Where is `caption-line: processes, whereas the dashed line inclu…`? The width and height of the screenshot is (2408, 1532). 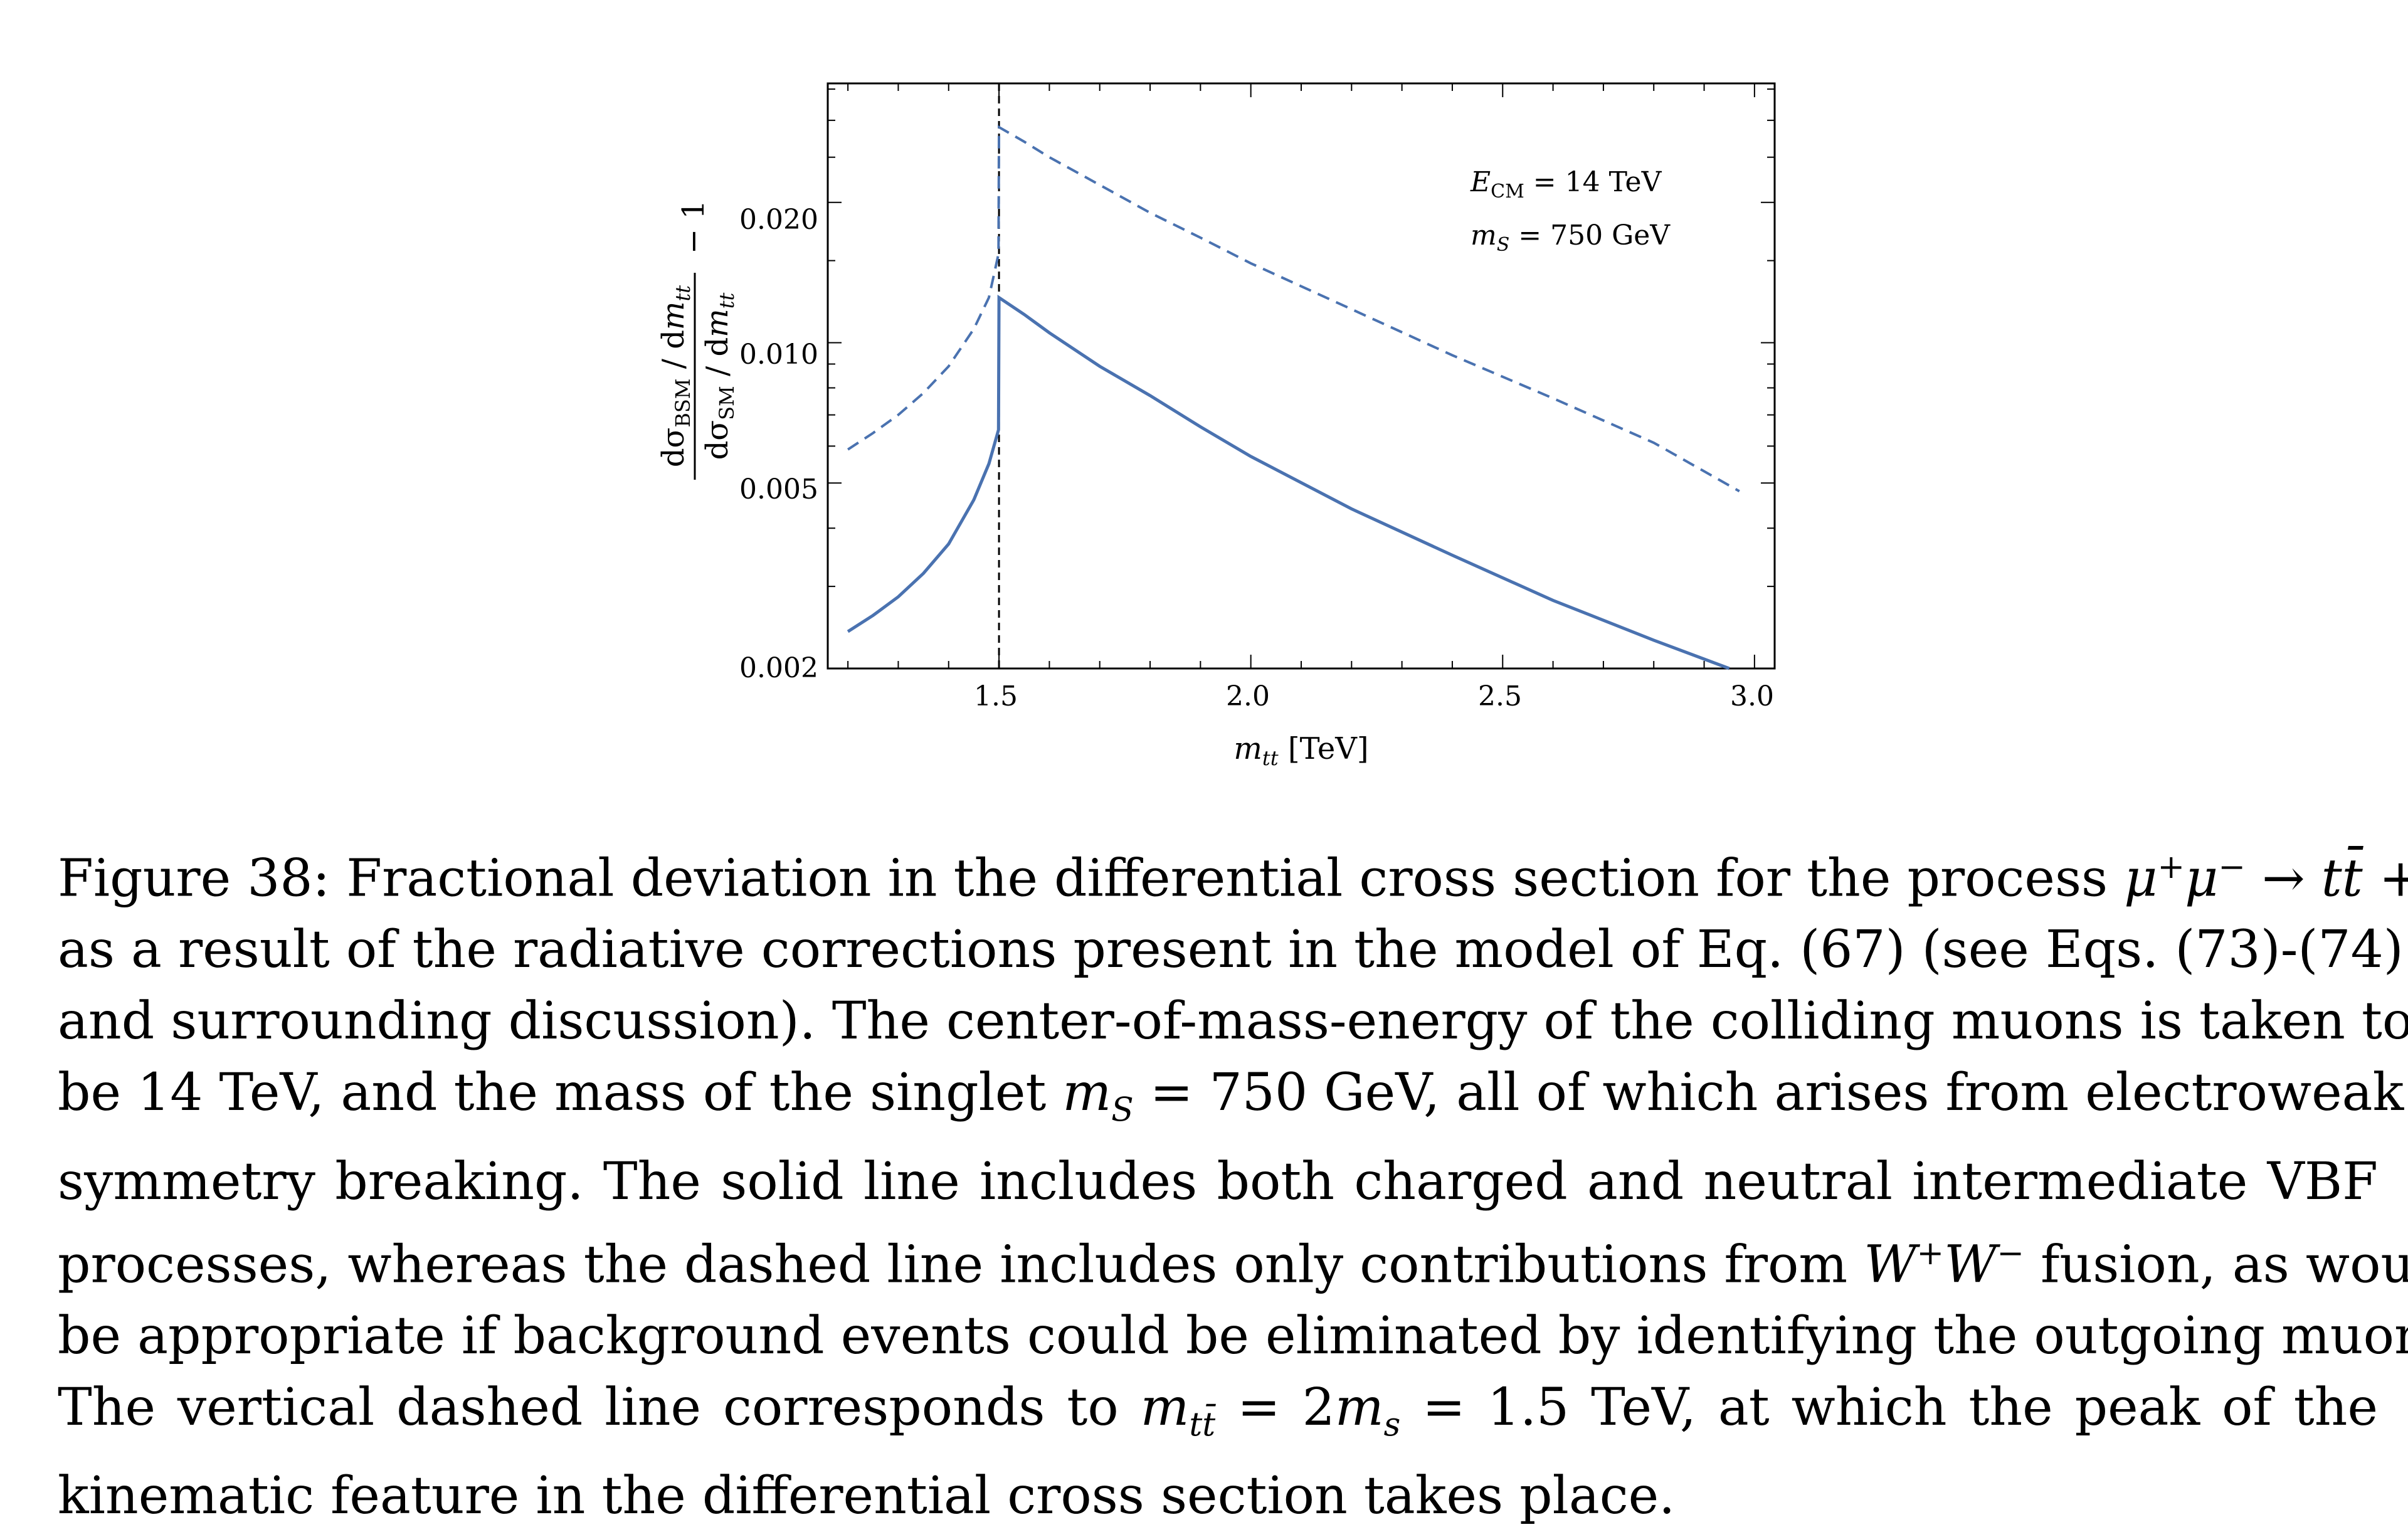
caption-line: processes, whereas the dashed line inclu… is located at coordinates (1233, 1264).